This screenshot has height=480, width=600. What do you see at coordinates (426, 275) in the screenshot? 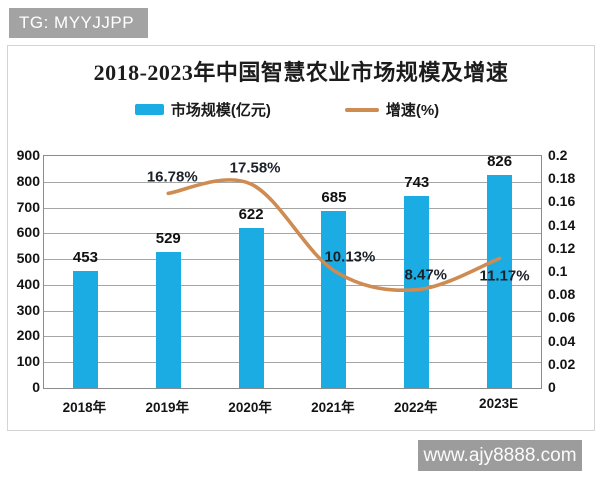
I see `growth-value-label: 8.47%` at bounding box center [426, 275].